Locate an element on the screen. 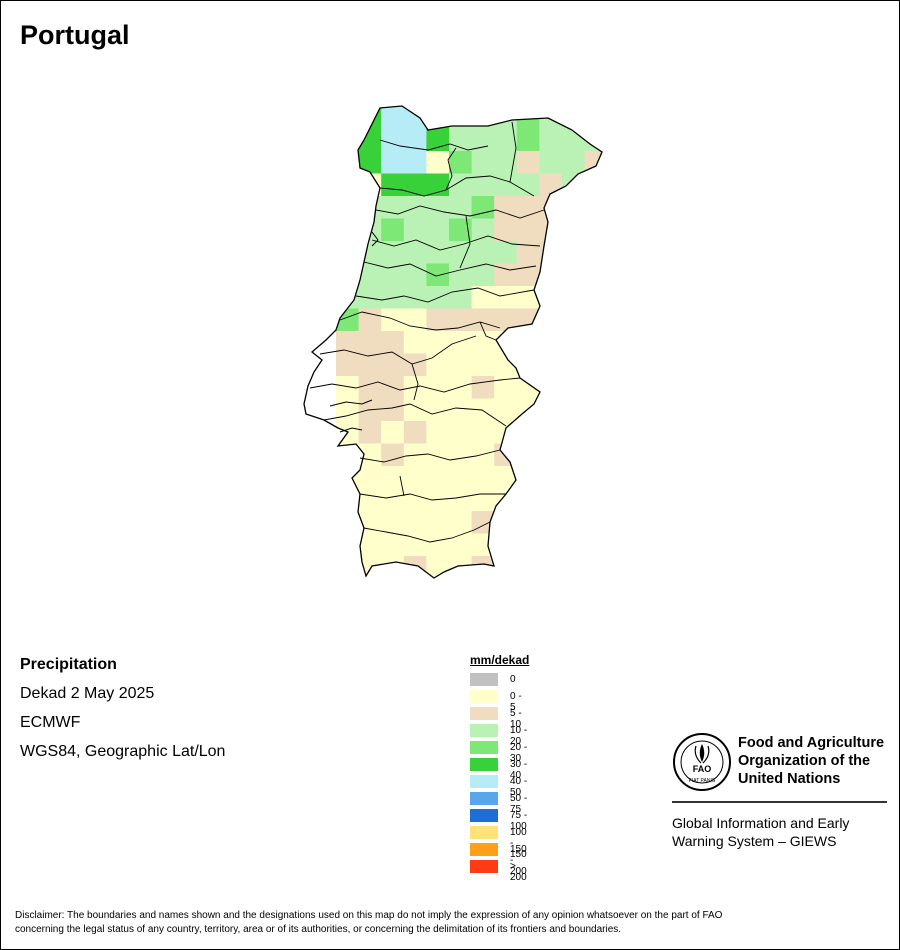 Image resolution: width=900 pixels, height=950 pixels. legend-label: 0 - 5 is located at coordinates (516, 702).